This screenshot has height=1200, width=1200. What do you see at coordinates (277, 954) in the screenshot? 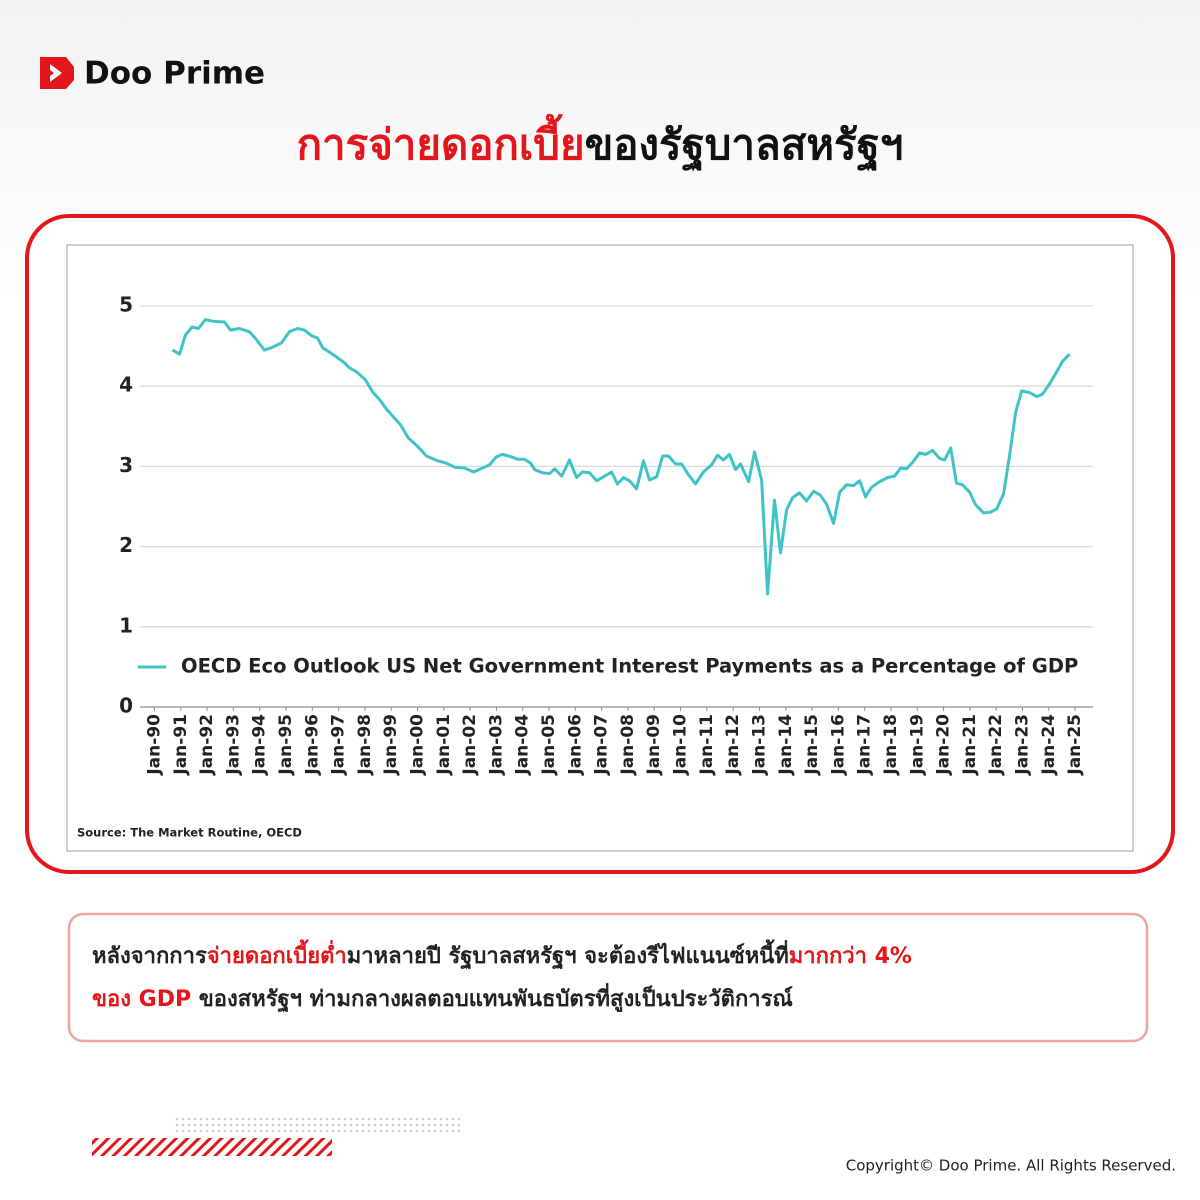
I see `caption-part: จ่ายดอกเบี้ยต่ำ` at bounding box center [277, 954].